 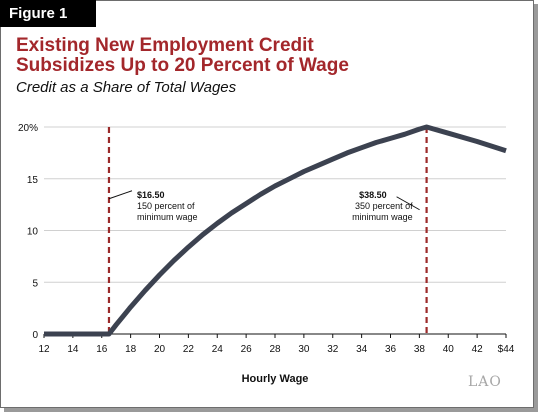 What do you see at coordinates (48, 13) in the screenshot?
I see `figure-label: Figure 1` at bounding box center [48, 13].